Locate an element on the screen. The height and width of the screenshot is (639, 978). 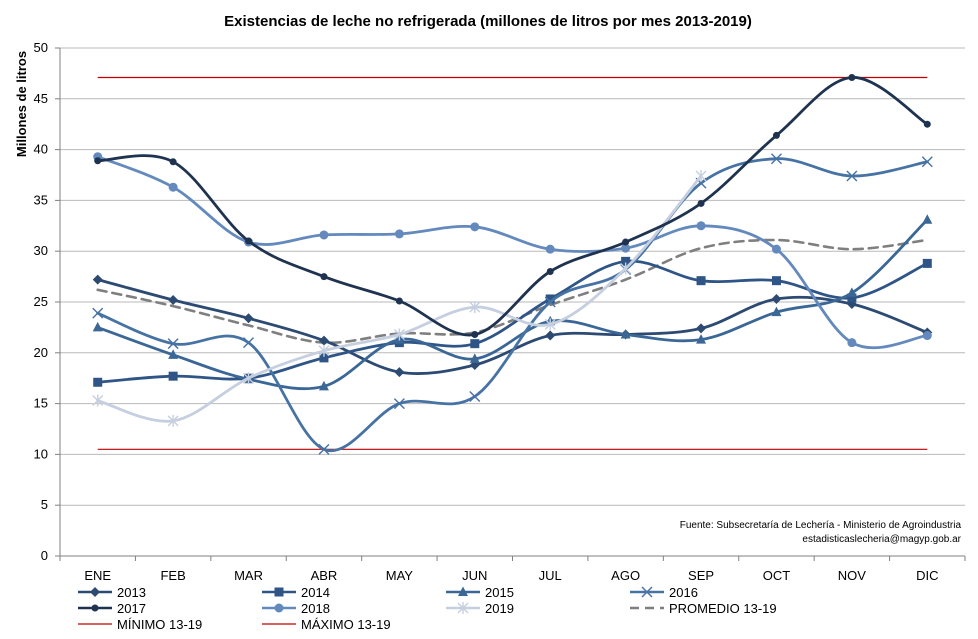
series-2014-point-oct is located at coordinates (776, 281).